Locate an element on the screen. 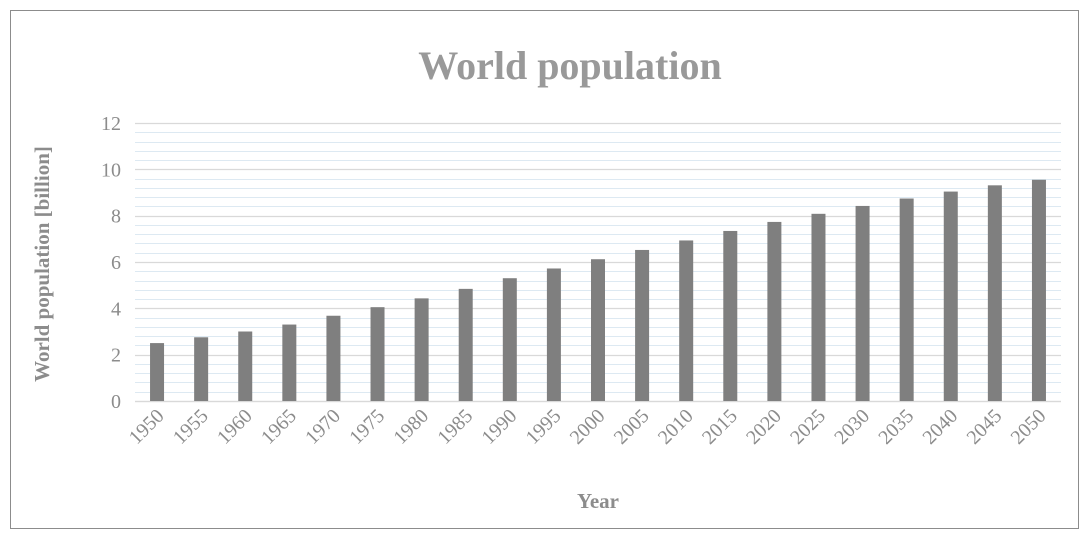 Image resolution: width=1091 pixels, height=541 pixels. x-tick-label: 2045 is located at coordinates (985, 427).